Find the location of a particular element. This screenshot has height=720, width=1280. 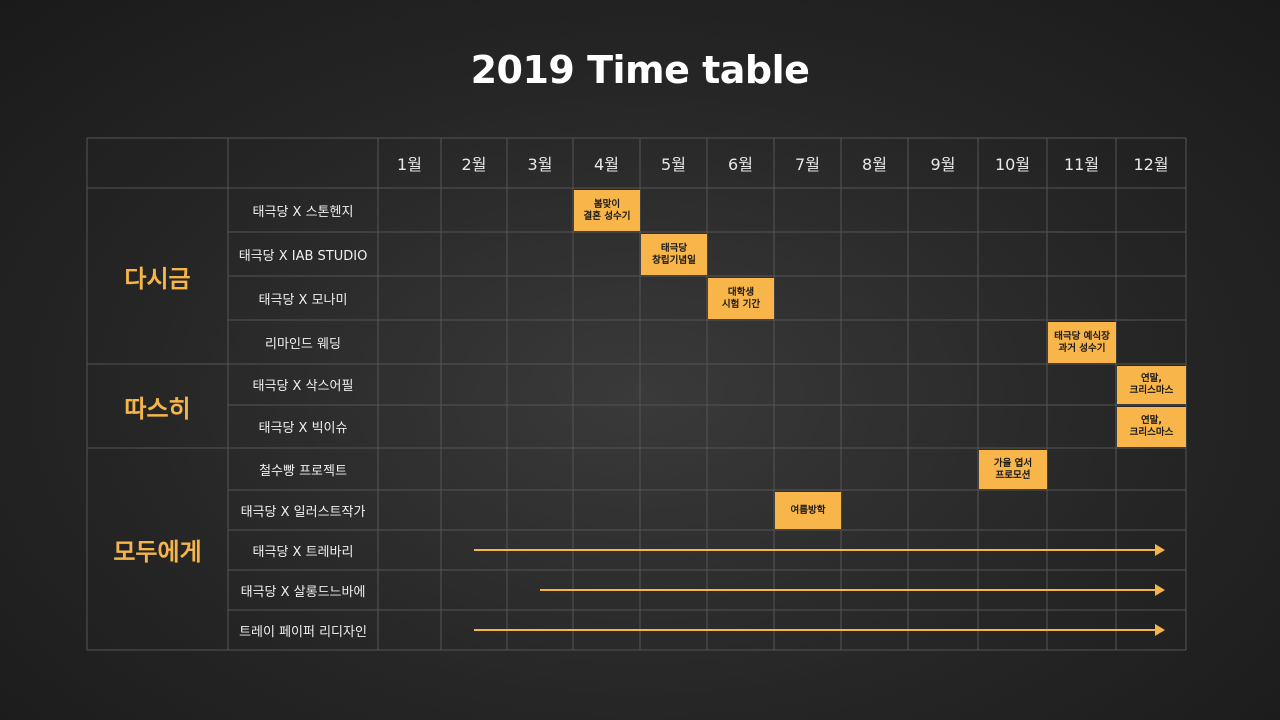

row-label: 철수빵 프로젝트 is located at coordinates (303, 471).